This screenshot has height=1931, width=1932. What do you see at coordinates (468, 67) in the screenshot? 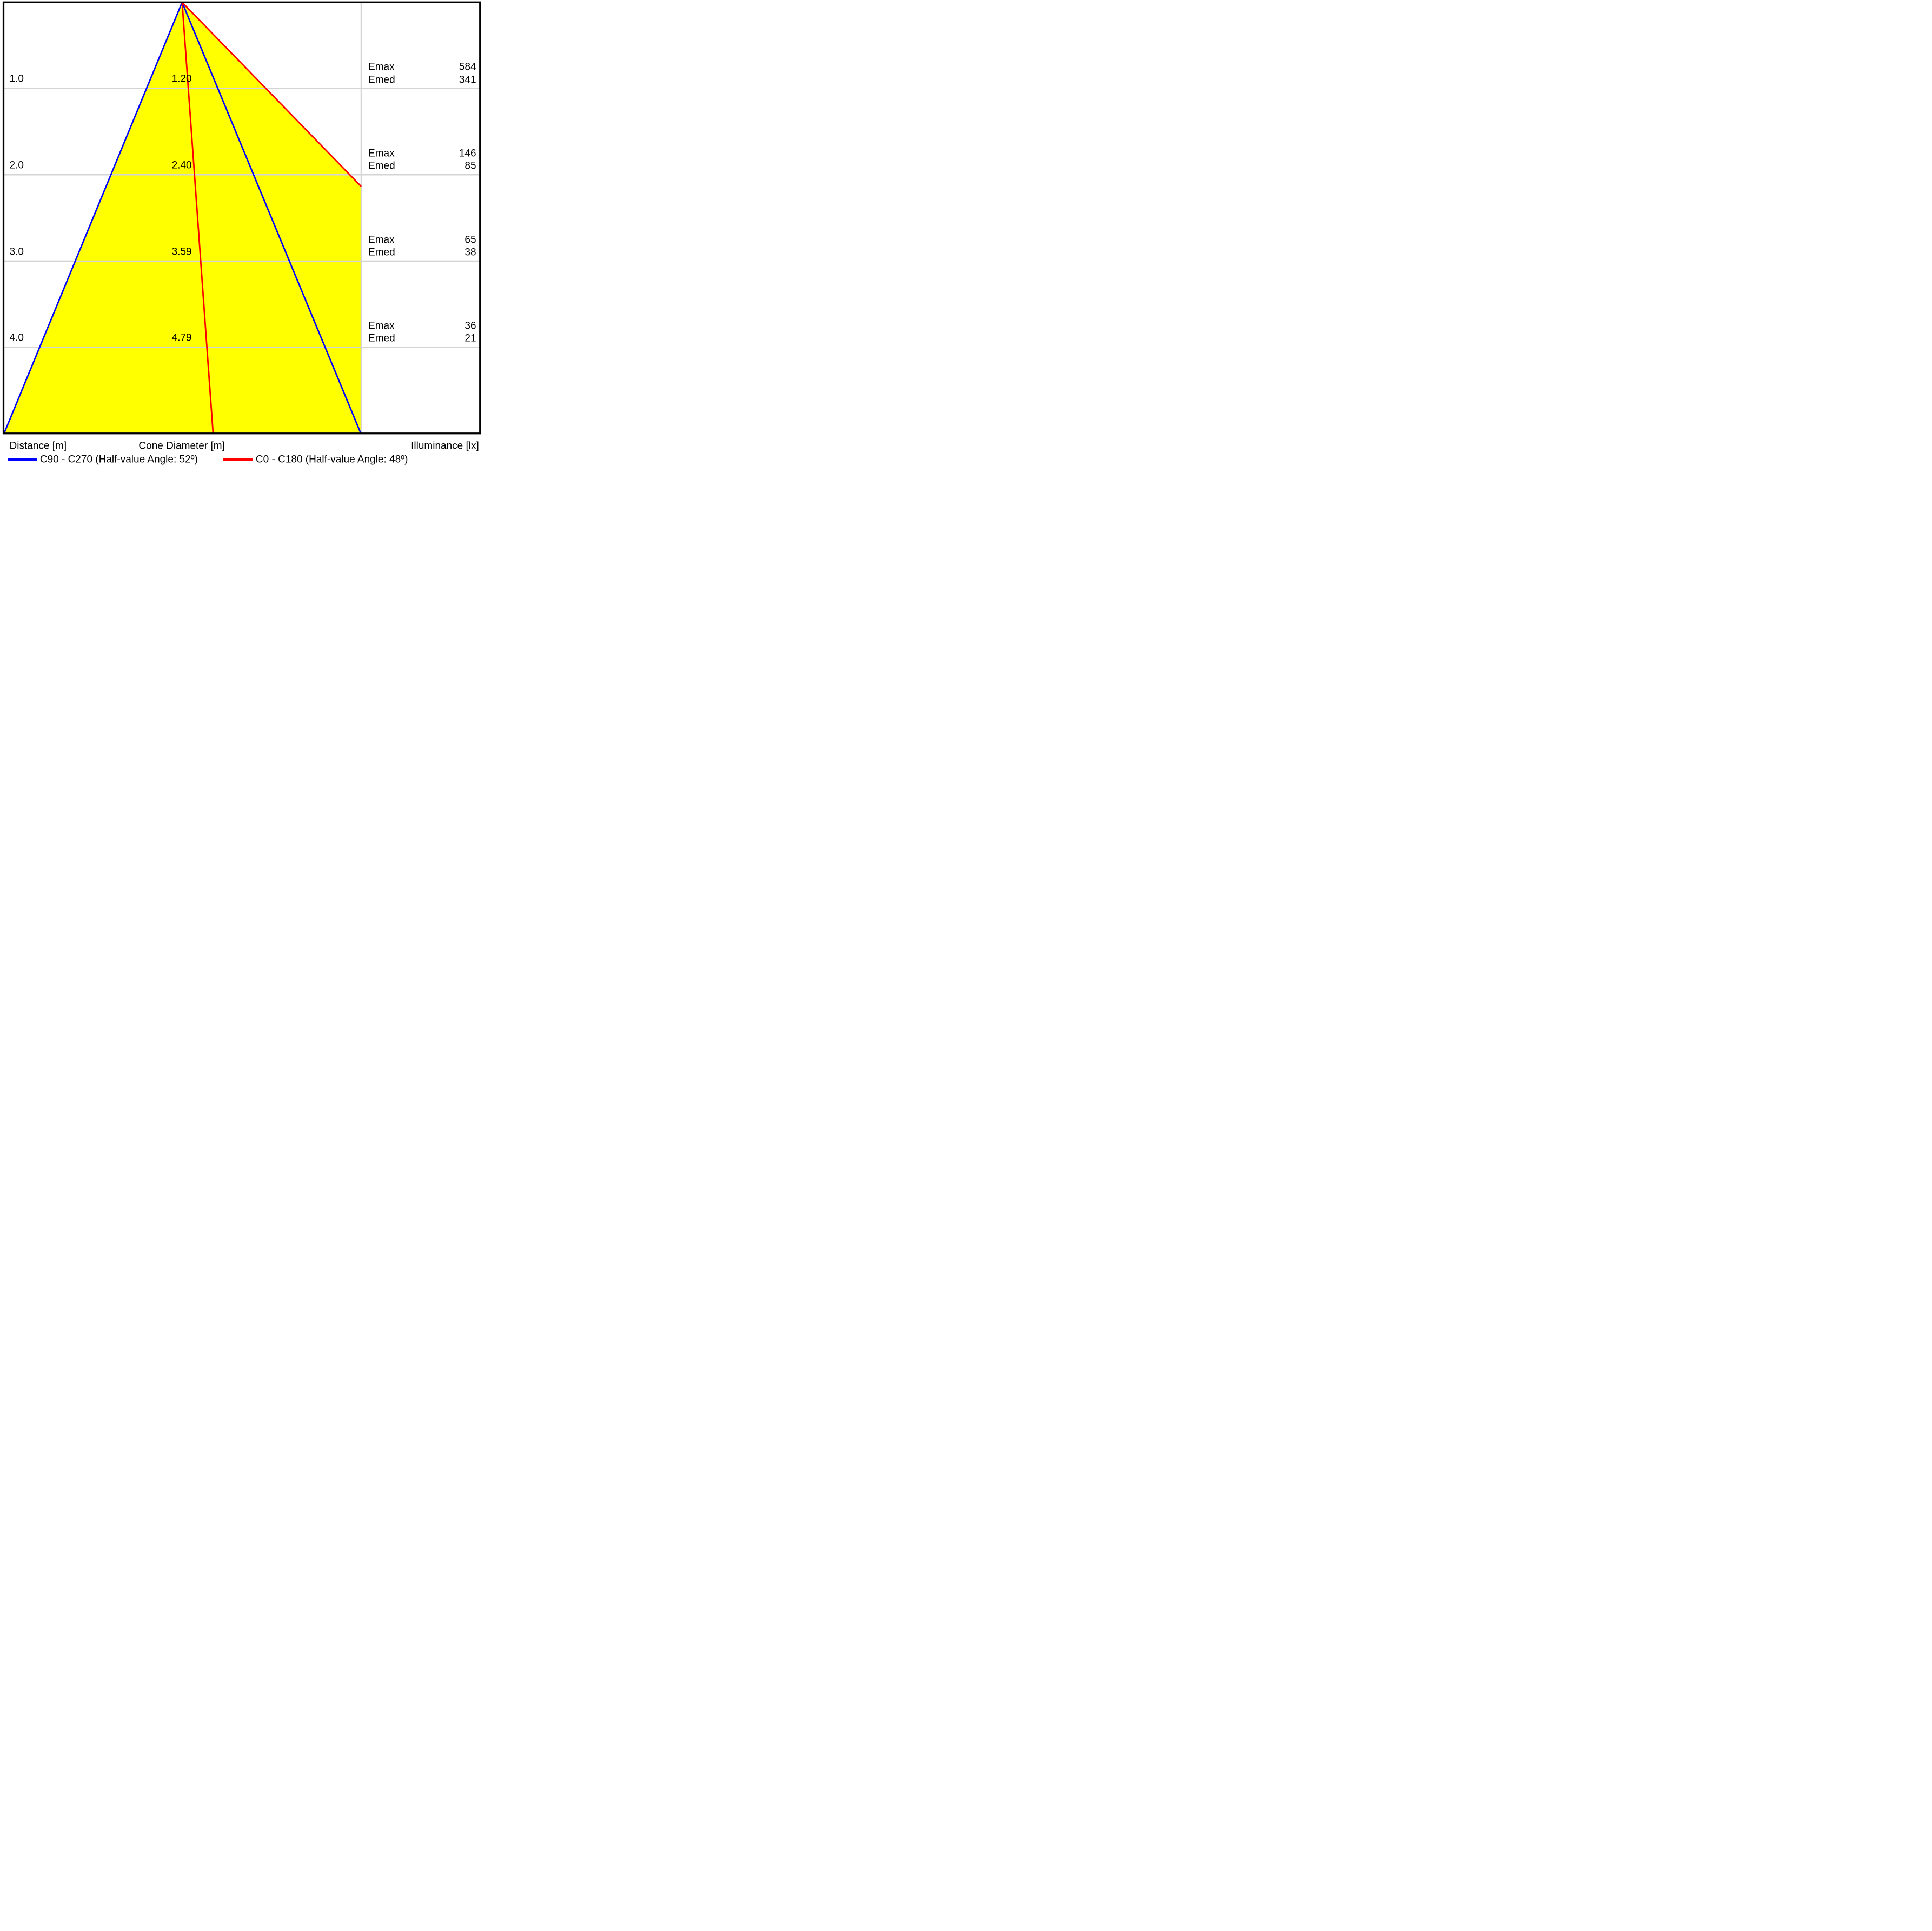
I see `emax-value: 584` at bounding box center [468, 67].